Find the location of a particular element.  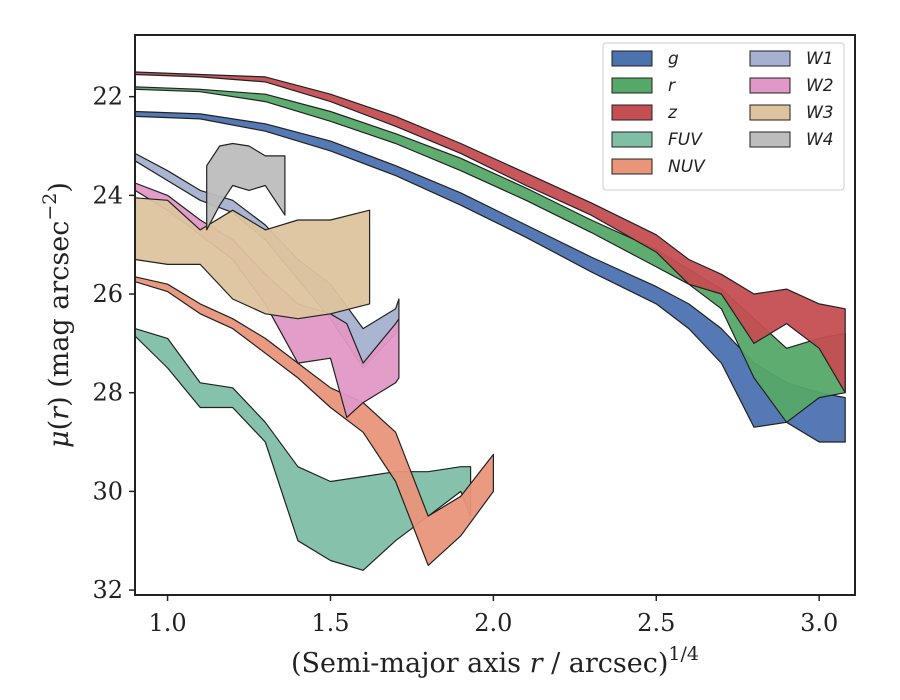

x-axis-ticks: 1.0 1.5 2.0 2.5 3.0 is located at coordinates (493, 616).